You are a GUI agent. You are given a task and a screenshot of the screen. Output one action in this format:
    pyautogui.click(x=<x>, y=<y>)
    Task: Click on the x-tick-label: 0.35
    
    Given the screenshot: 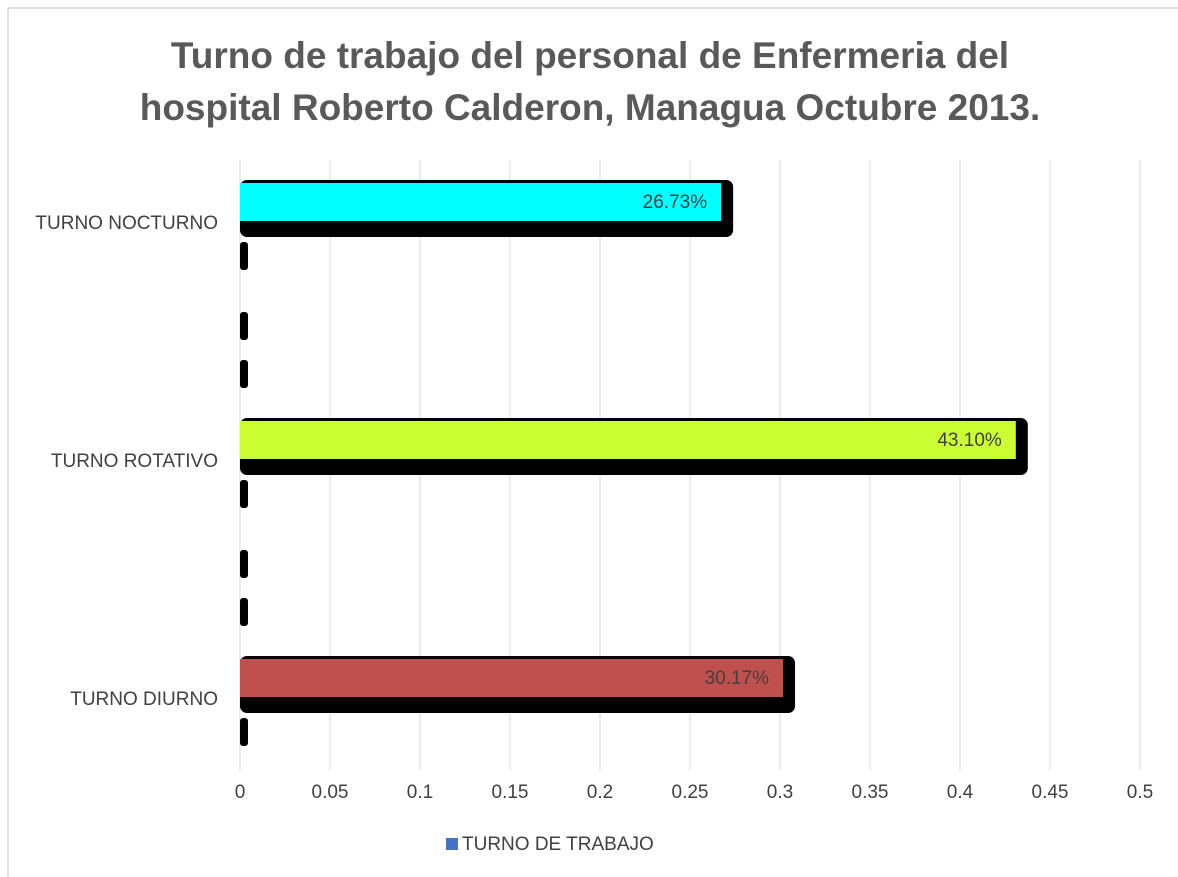 What is the action you would take?
    pyautogui.click(x=870, y=792)
    